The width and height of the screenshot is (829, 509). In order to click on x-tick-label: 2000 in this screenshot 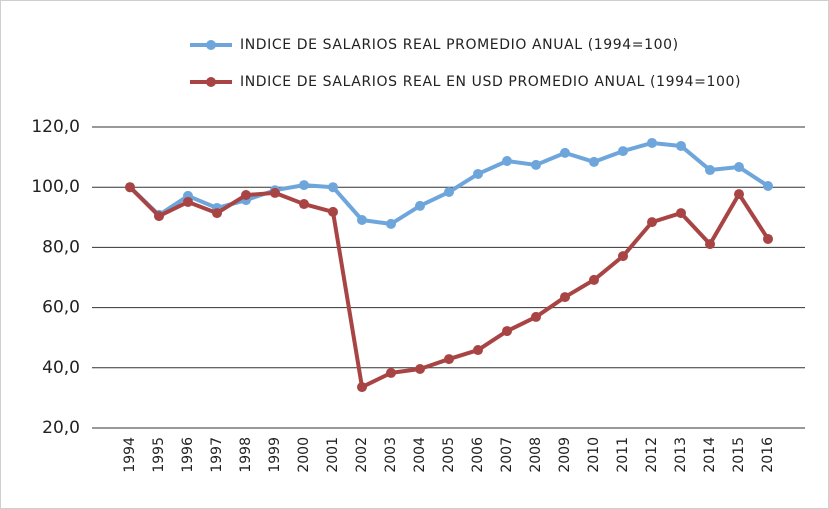, I will do `click(304, 455)`.